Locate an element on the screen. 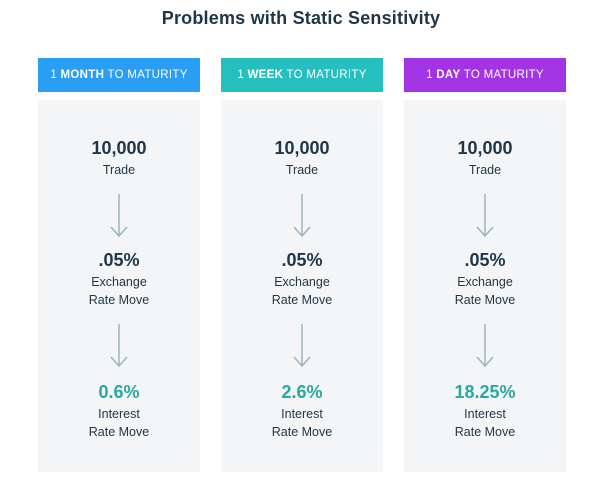 Image resolution: width=602 pixels, height=487 pixels. interest-rate-value: 2.6% is located at coordinates (302, 392).